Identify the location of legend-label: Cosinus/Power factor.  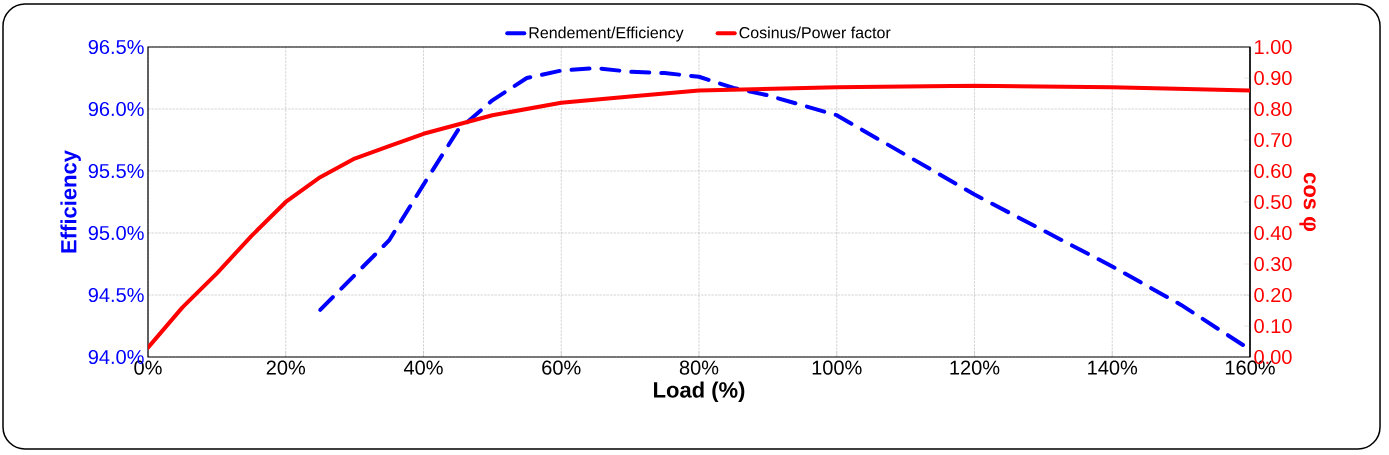
(815, 32).